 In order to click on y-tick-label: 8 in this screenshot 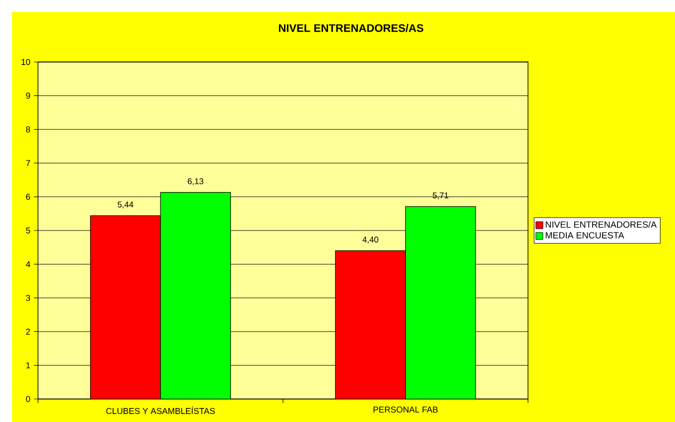, I will do `click(28, 129)`.